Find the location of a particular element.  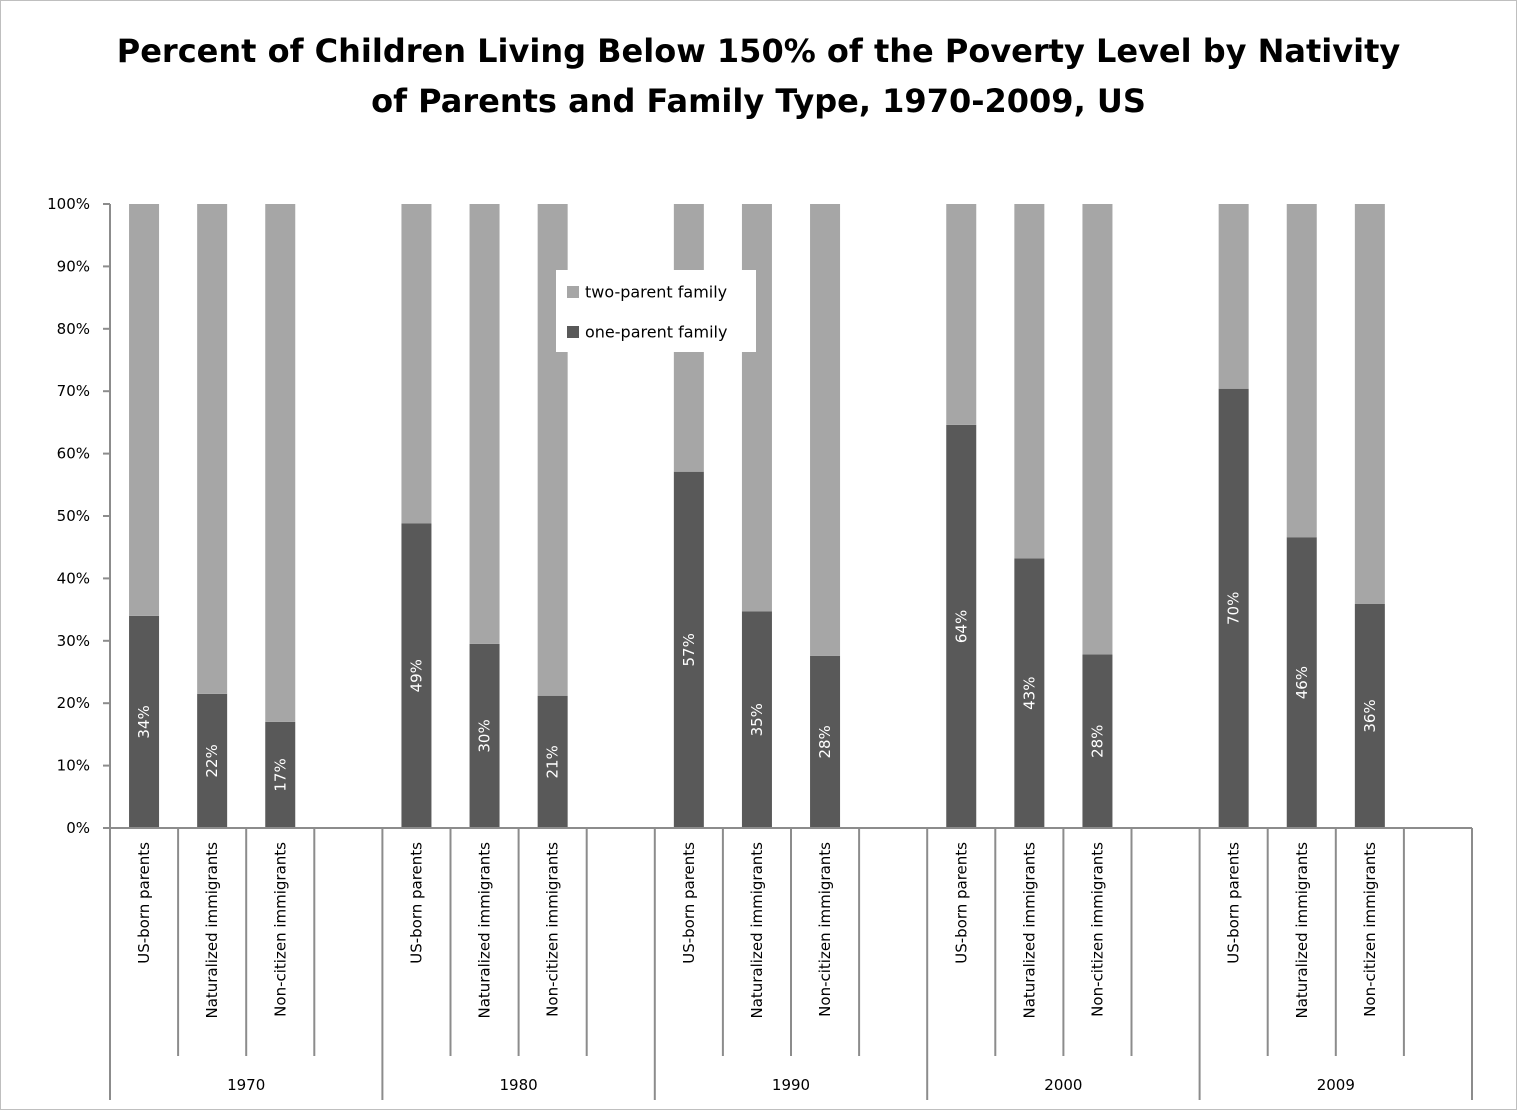

bar-one-parent-1990-non-citizen-immigrants is located at coordinates (825, 741).